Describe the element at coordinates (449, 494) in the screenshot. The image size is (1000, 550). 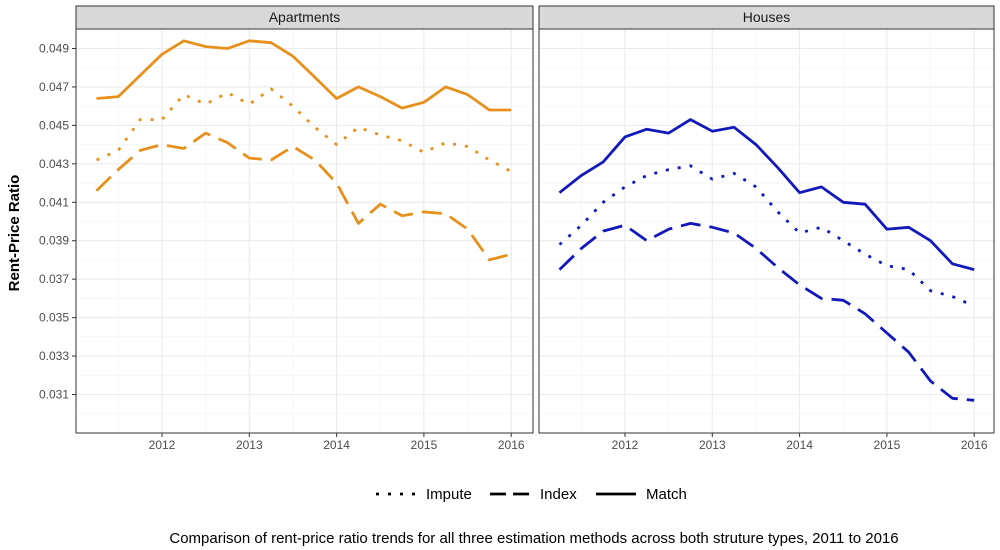
I see `legend-label: Impute` at that location.